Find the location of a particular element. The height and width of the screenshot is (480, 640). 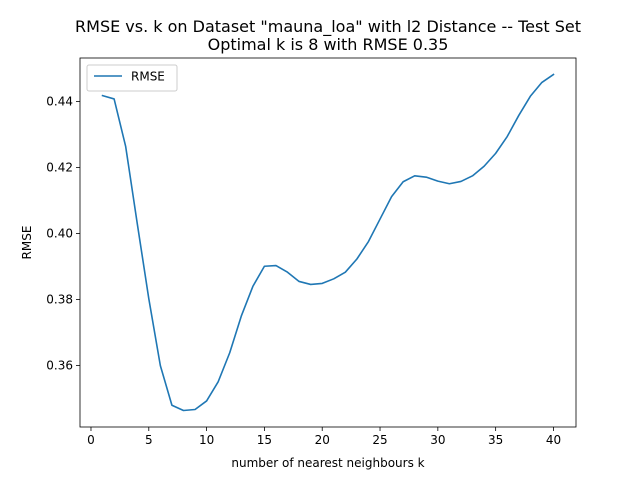

x-tick-label: 5 is located at coordinates (149, 440).